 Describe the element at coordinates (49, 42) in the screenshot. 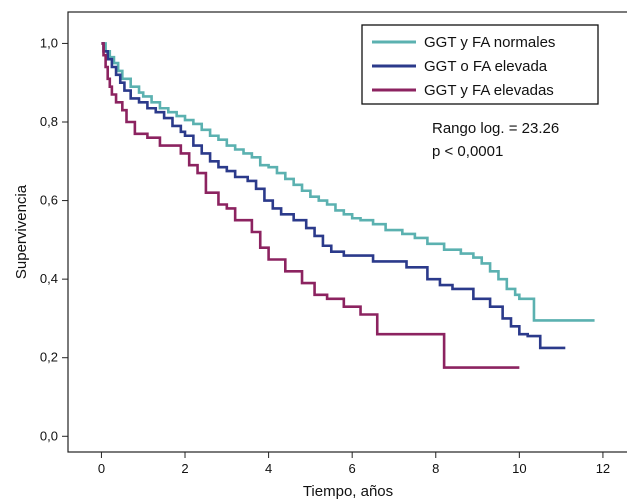

I see `y-tick-label: 1,0` at that location.